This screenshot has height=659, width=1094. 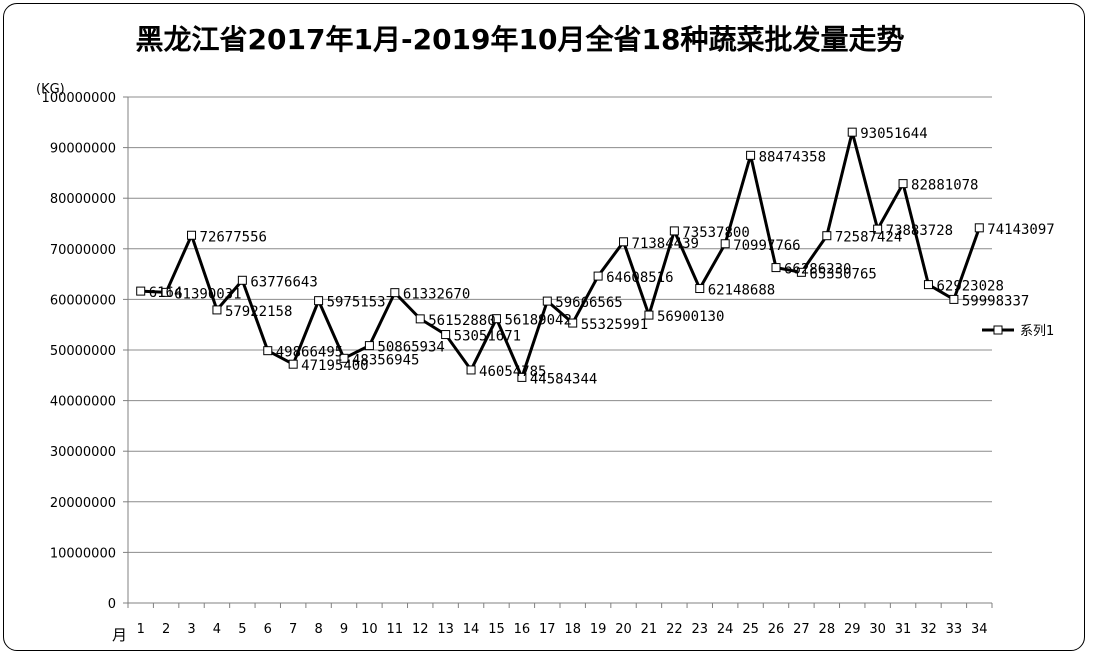 What do you see at coordinates (207, 294) in the screenshot?
I see `data-label: 61390031` at bounding box center [207, 294].